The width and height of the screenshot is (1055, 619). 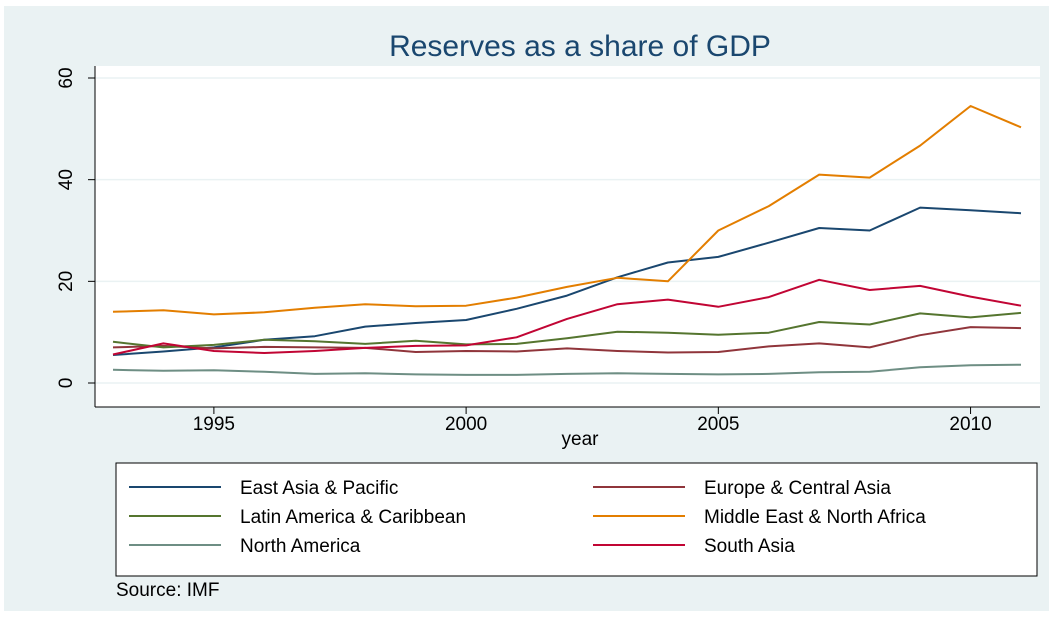 I want to click on x-axis-label: year, so click(x=581, y=439).